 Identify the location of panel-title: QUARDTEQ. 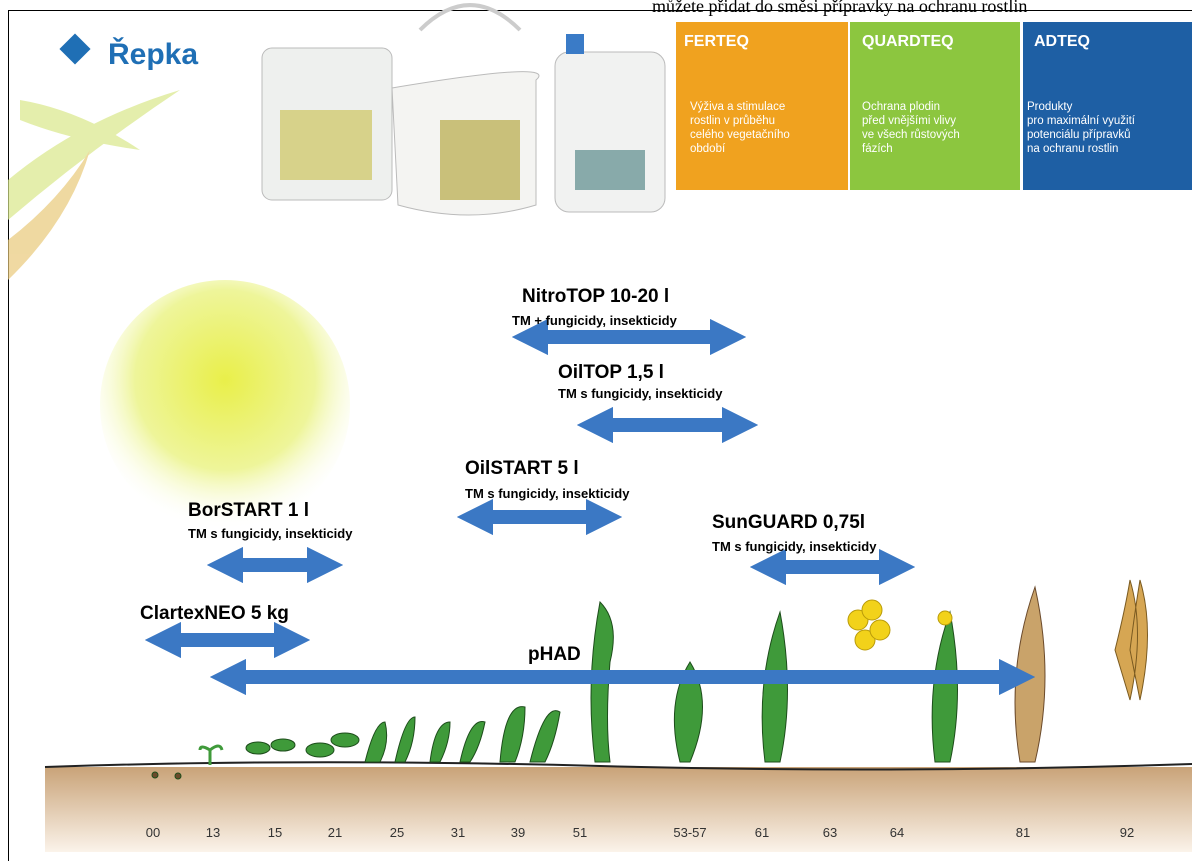
(908, 41).